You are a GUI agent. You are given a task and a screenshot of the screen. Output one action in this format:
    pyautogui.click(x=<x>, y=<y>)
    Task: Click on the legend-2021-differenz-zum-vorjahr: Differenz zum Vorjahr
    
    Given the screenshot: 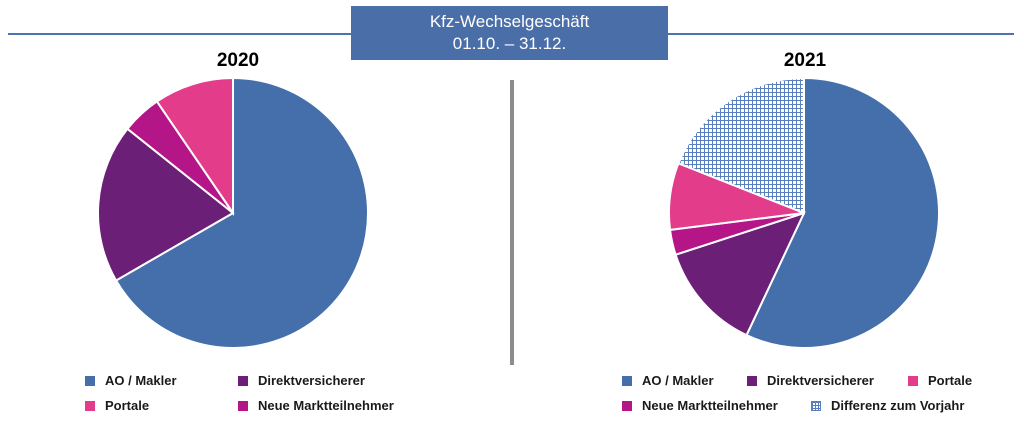 What is the action you would take?
    pyautogui.click(x=887, y=405)
    